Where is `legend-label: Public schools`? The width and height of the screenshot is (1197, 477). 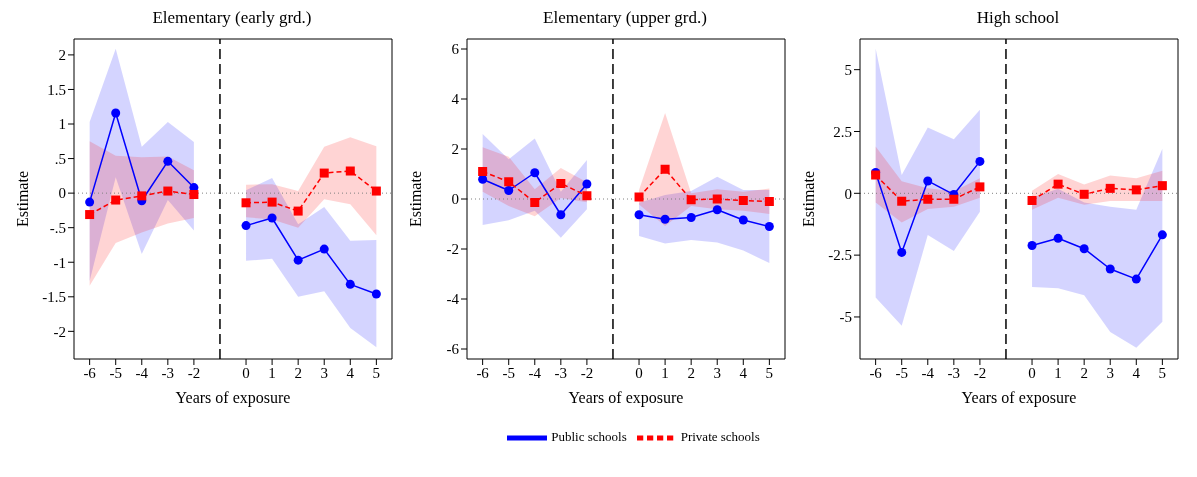
legend-label: Public schools is located at coordinates (589, 436).